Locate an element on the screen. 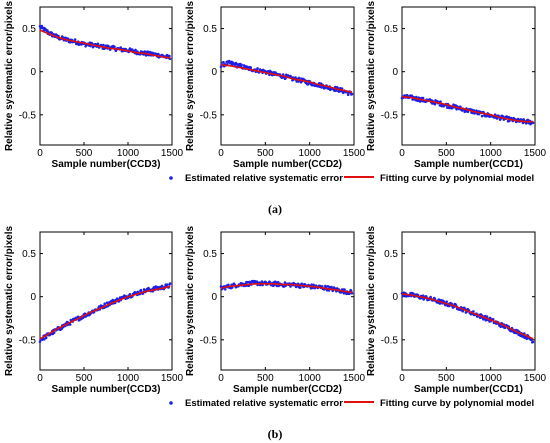 The width and height of the screenshot is (550, 443). panel-label-b: (b) is located at coordinates (275, 434).